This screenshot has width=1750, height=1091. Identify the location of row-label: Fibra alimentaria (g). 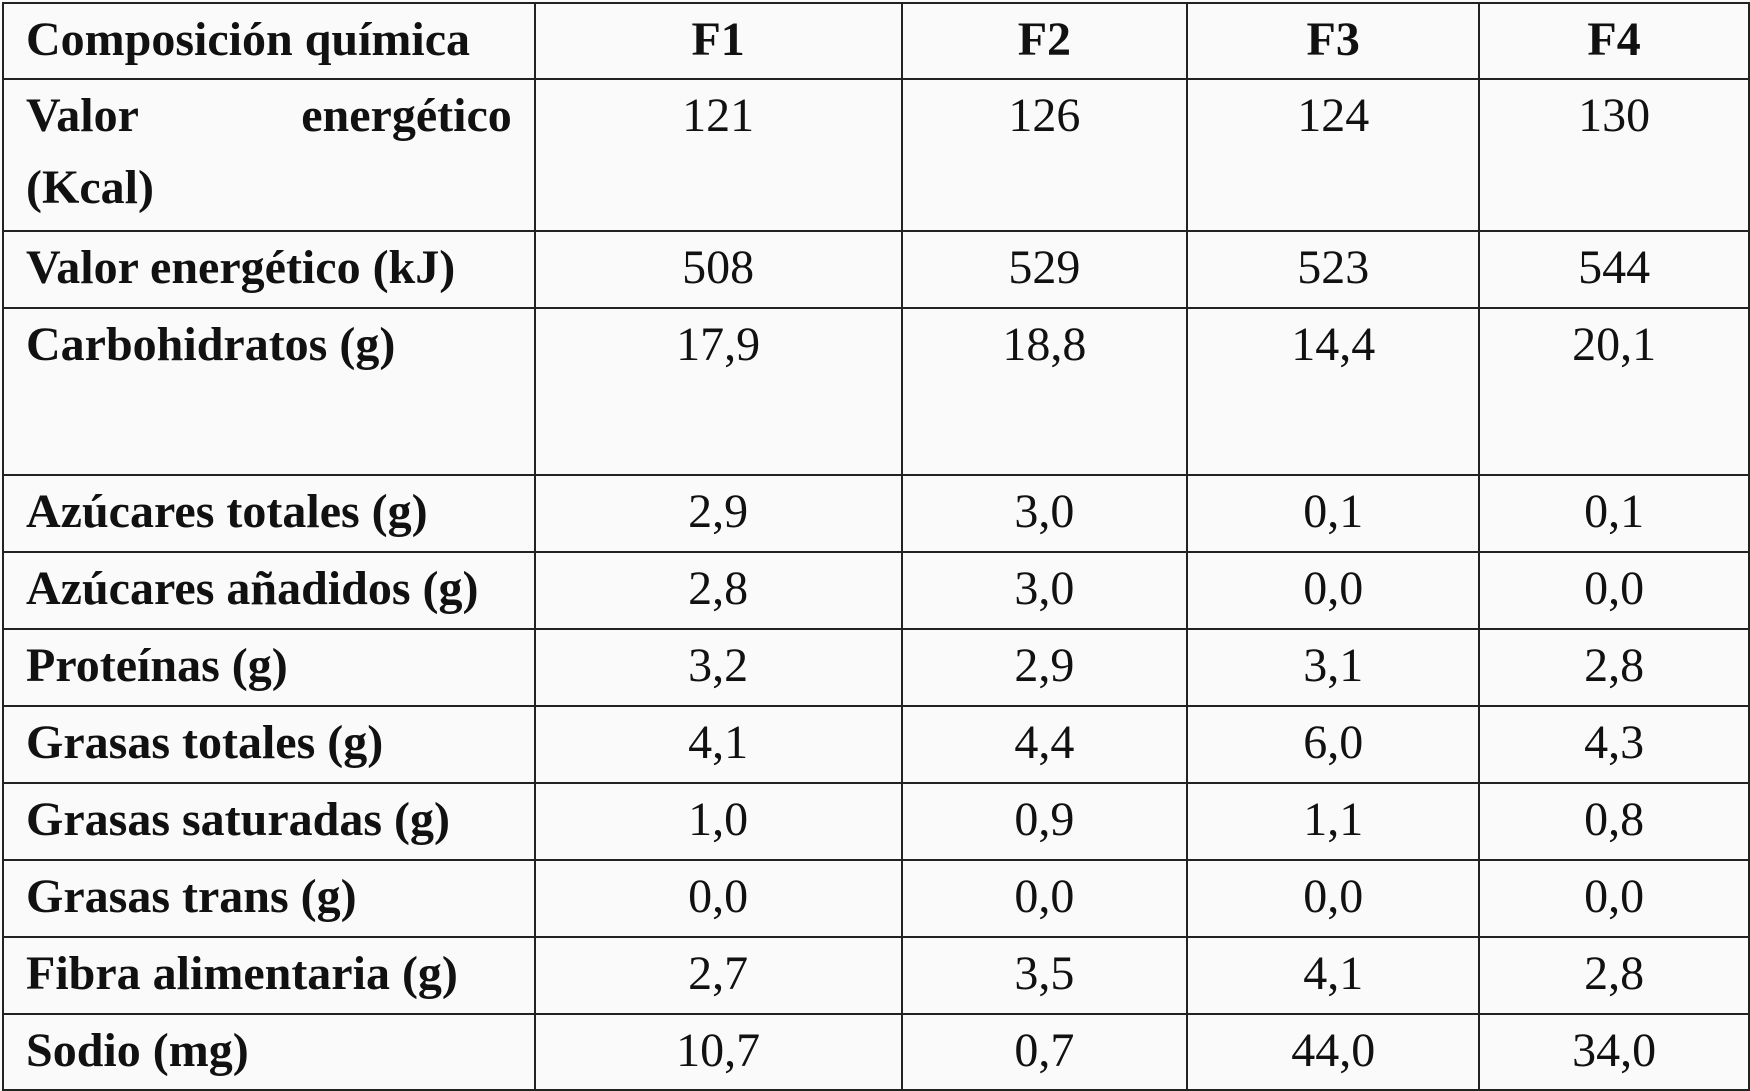
(269, 975).